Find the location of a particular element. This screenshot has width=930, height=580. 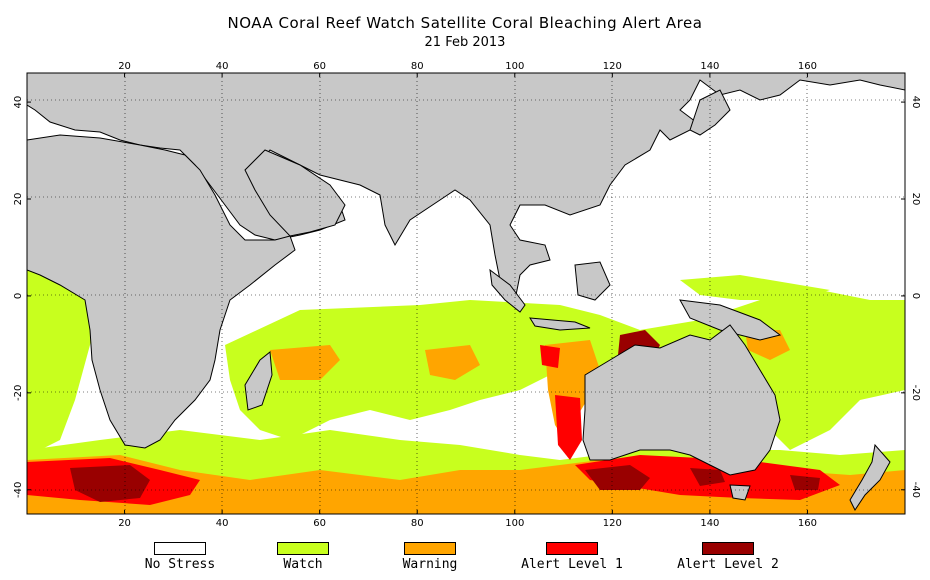

lon-tick-label-top: 120 is located at coordinates (612, 66).